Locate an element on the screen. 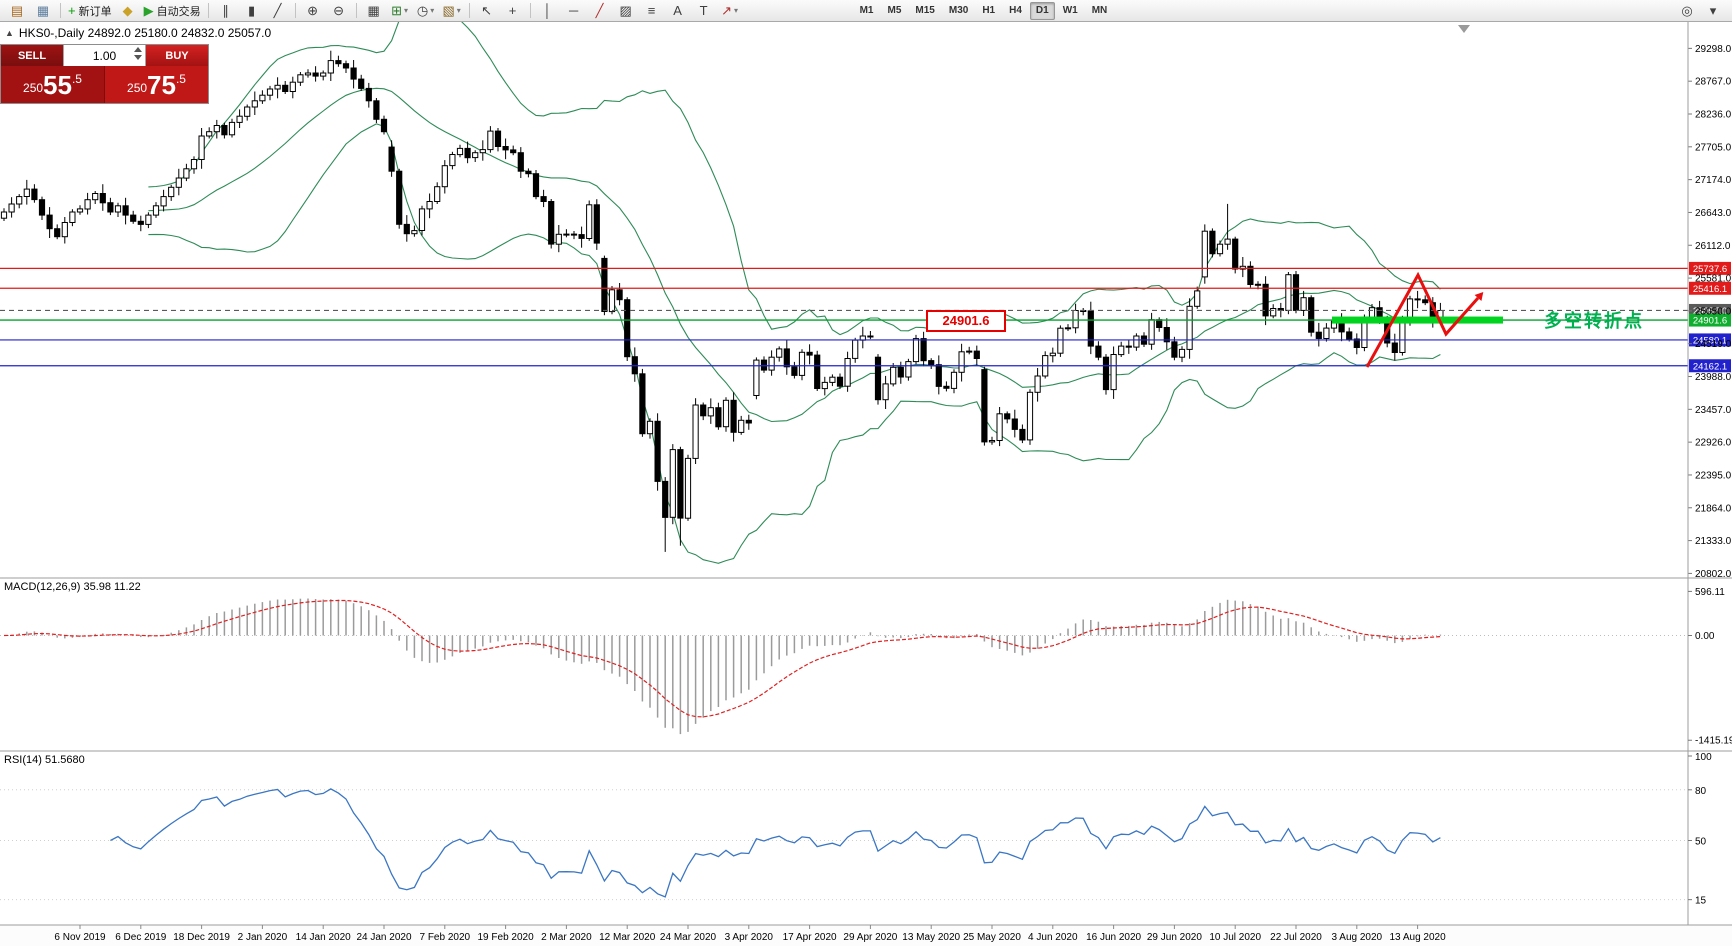 The width and height of the screenshot is (1732, 946). svg-text: 27174.0 is located at coordinates (1713, 180).